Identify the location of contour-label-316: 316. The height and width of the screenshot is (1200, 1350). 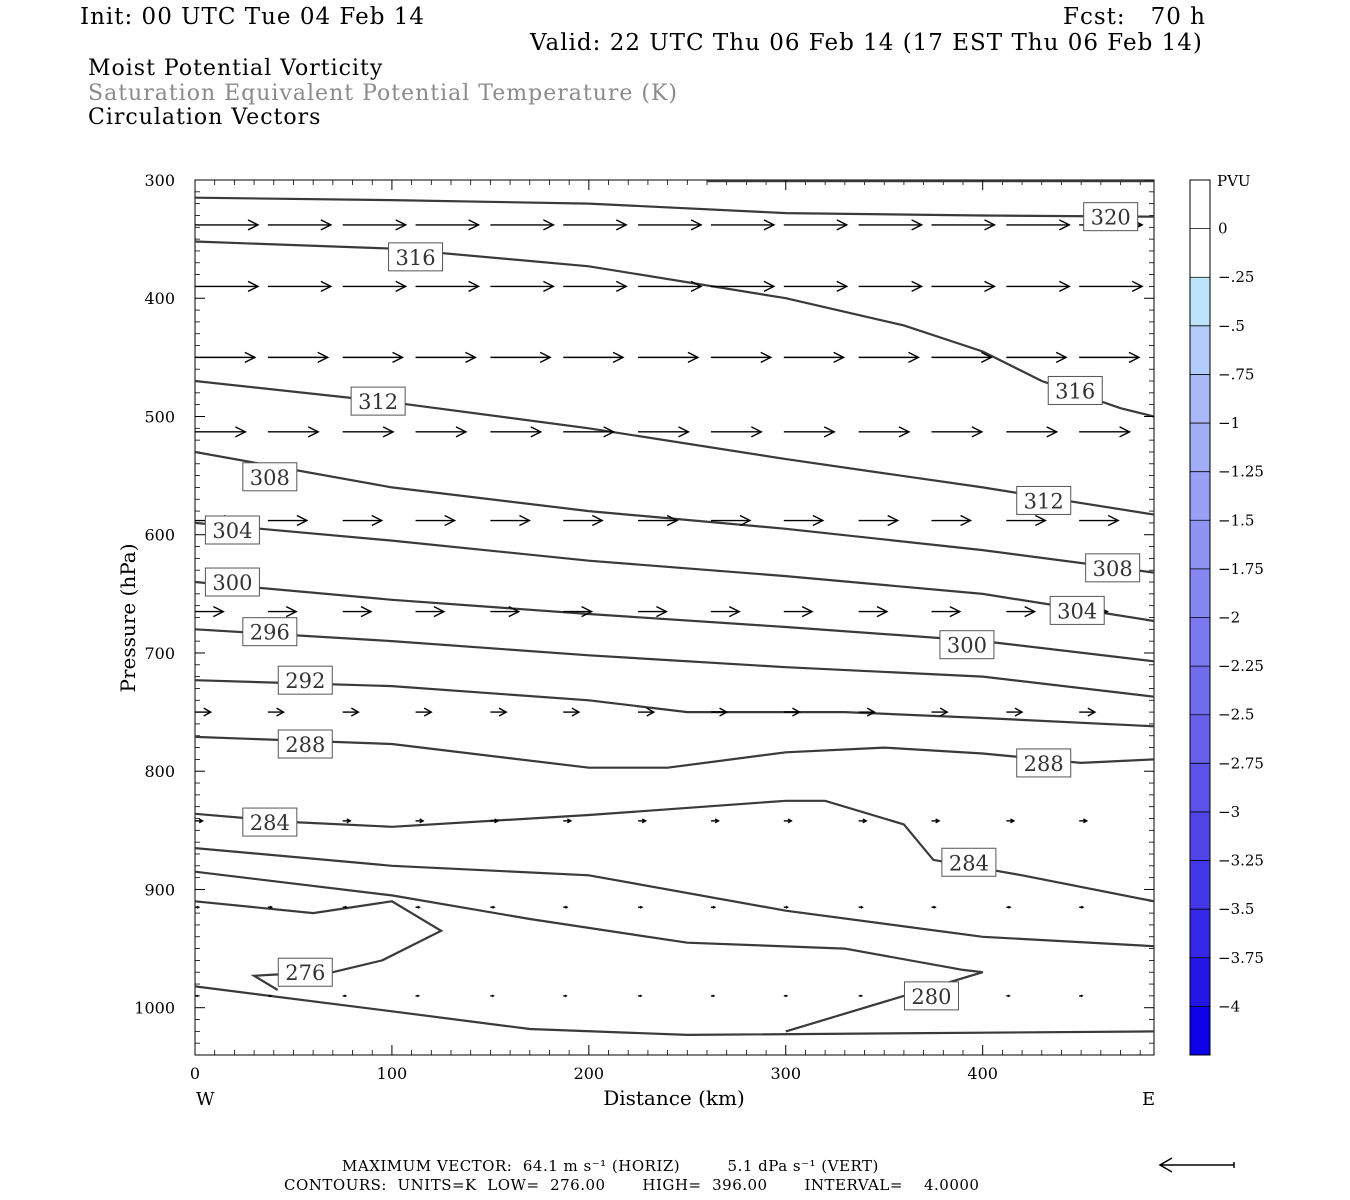
(416, 257).